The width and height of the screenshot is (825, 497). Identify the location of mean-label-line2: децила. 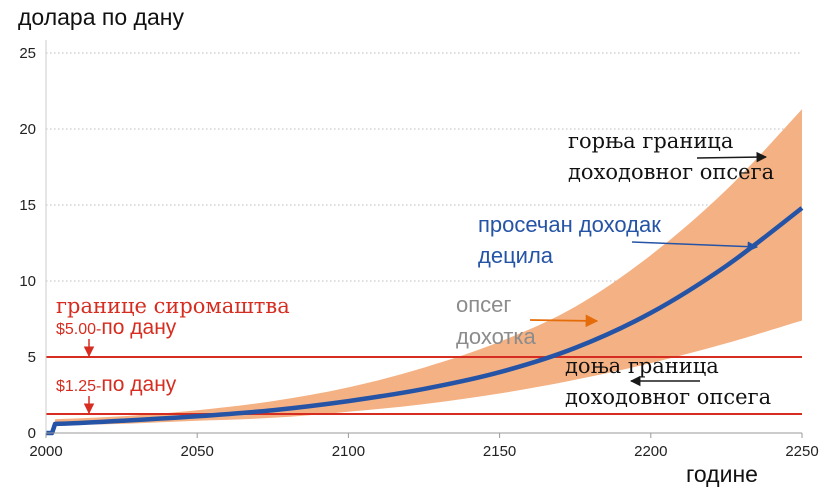
(516, 255).